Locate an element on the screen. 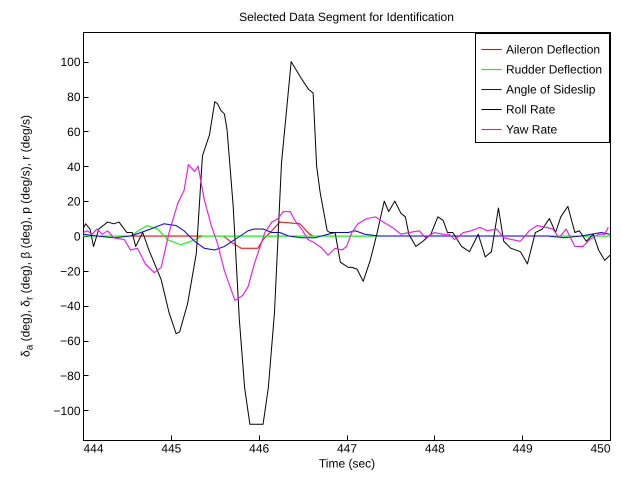  legend-label: Angle of Sideslip is located at coordinates (551, 89).